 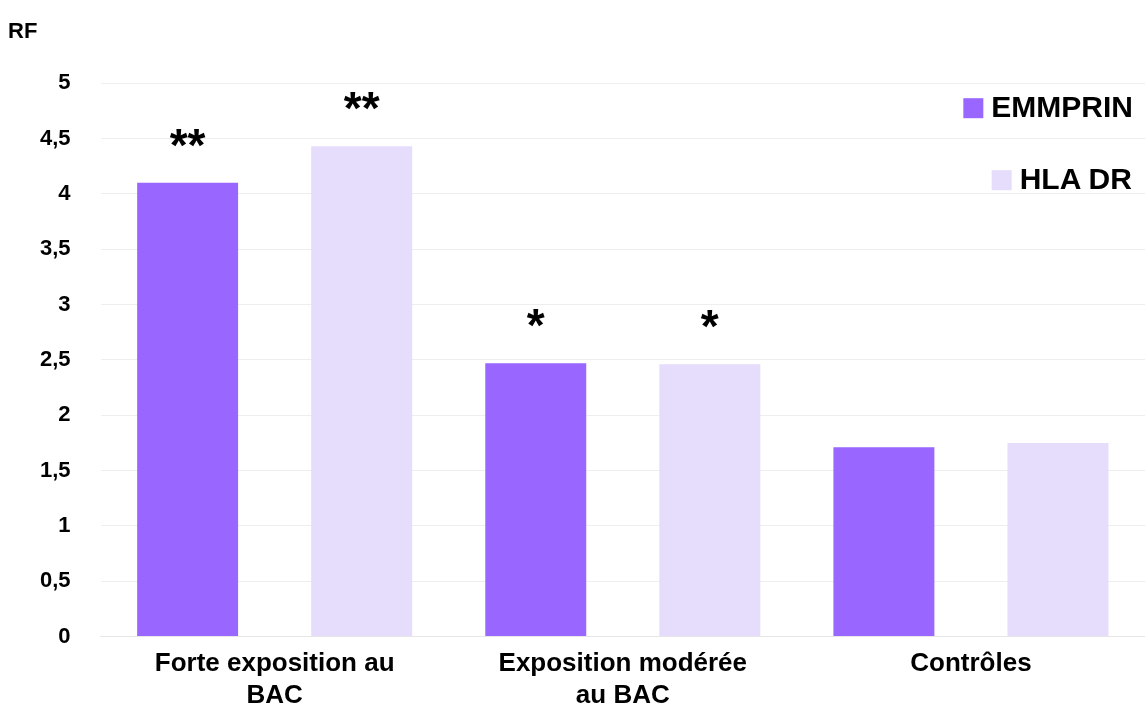 I want to click on x-tick-label: Exposition modérée au BAC, so click(x=623, y=678).